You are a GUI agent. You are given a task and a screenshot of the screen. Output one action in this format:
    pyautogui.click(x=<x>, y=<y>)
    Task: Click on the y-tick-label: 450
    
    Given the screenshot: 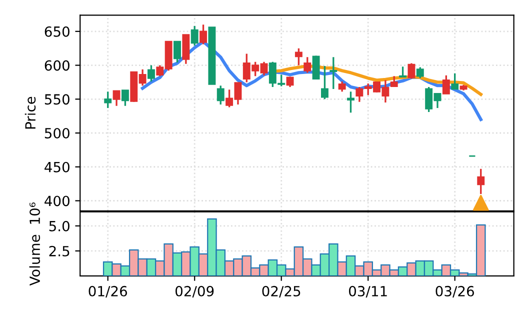 What is the action you would take?
    pyautogui.click(x=57, y=167)
    